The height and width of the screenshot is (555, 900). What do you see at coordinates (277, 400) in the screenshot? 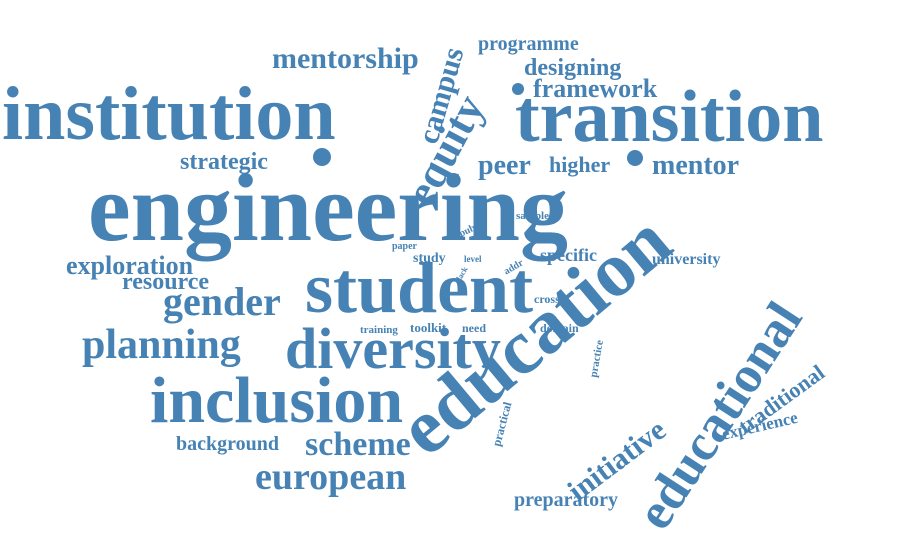
I see `word-inclusion: inclusion` at bounding box center [277, 400].